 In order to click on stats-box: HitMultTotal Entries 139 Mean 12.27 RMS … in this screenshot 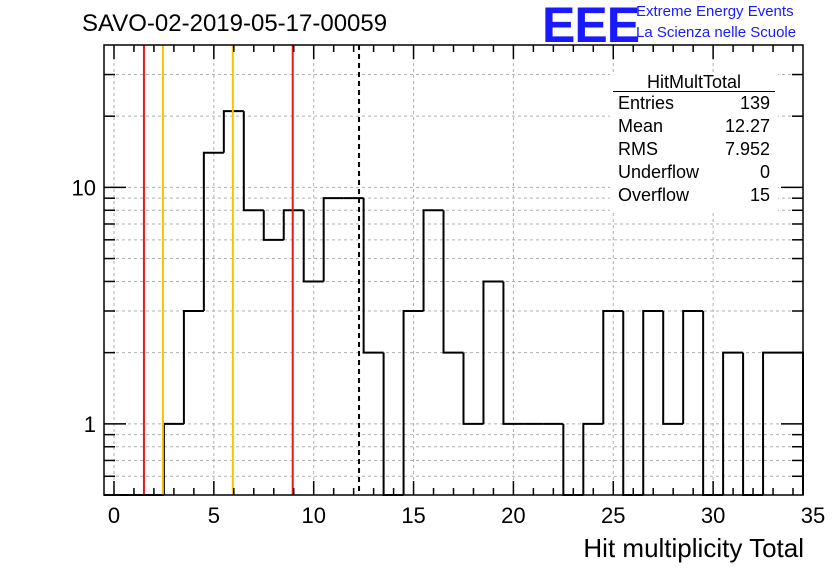, I will do `click(694, 141)`.